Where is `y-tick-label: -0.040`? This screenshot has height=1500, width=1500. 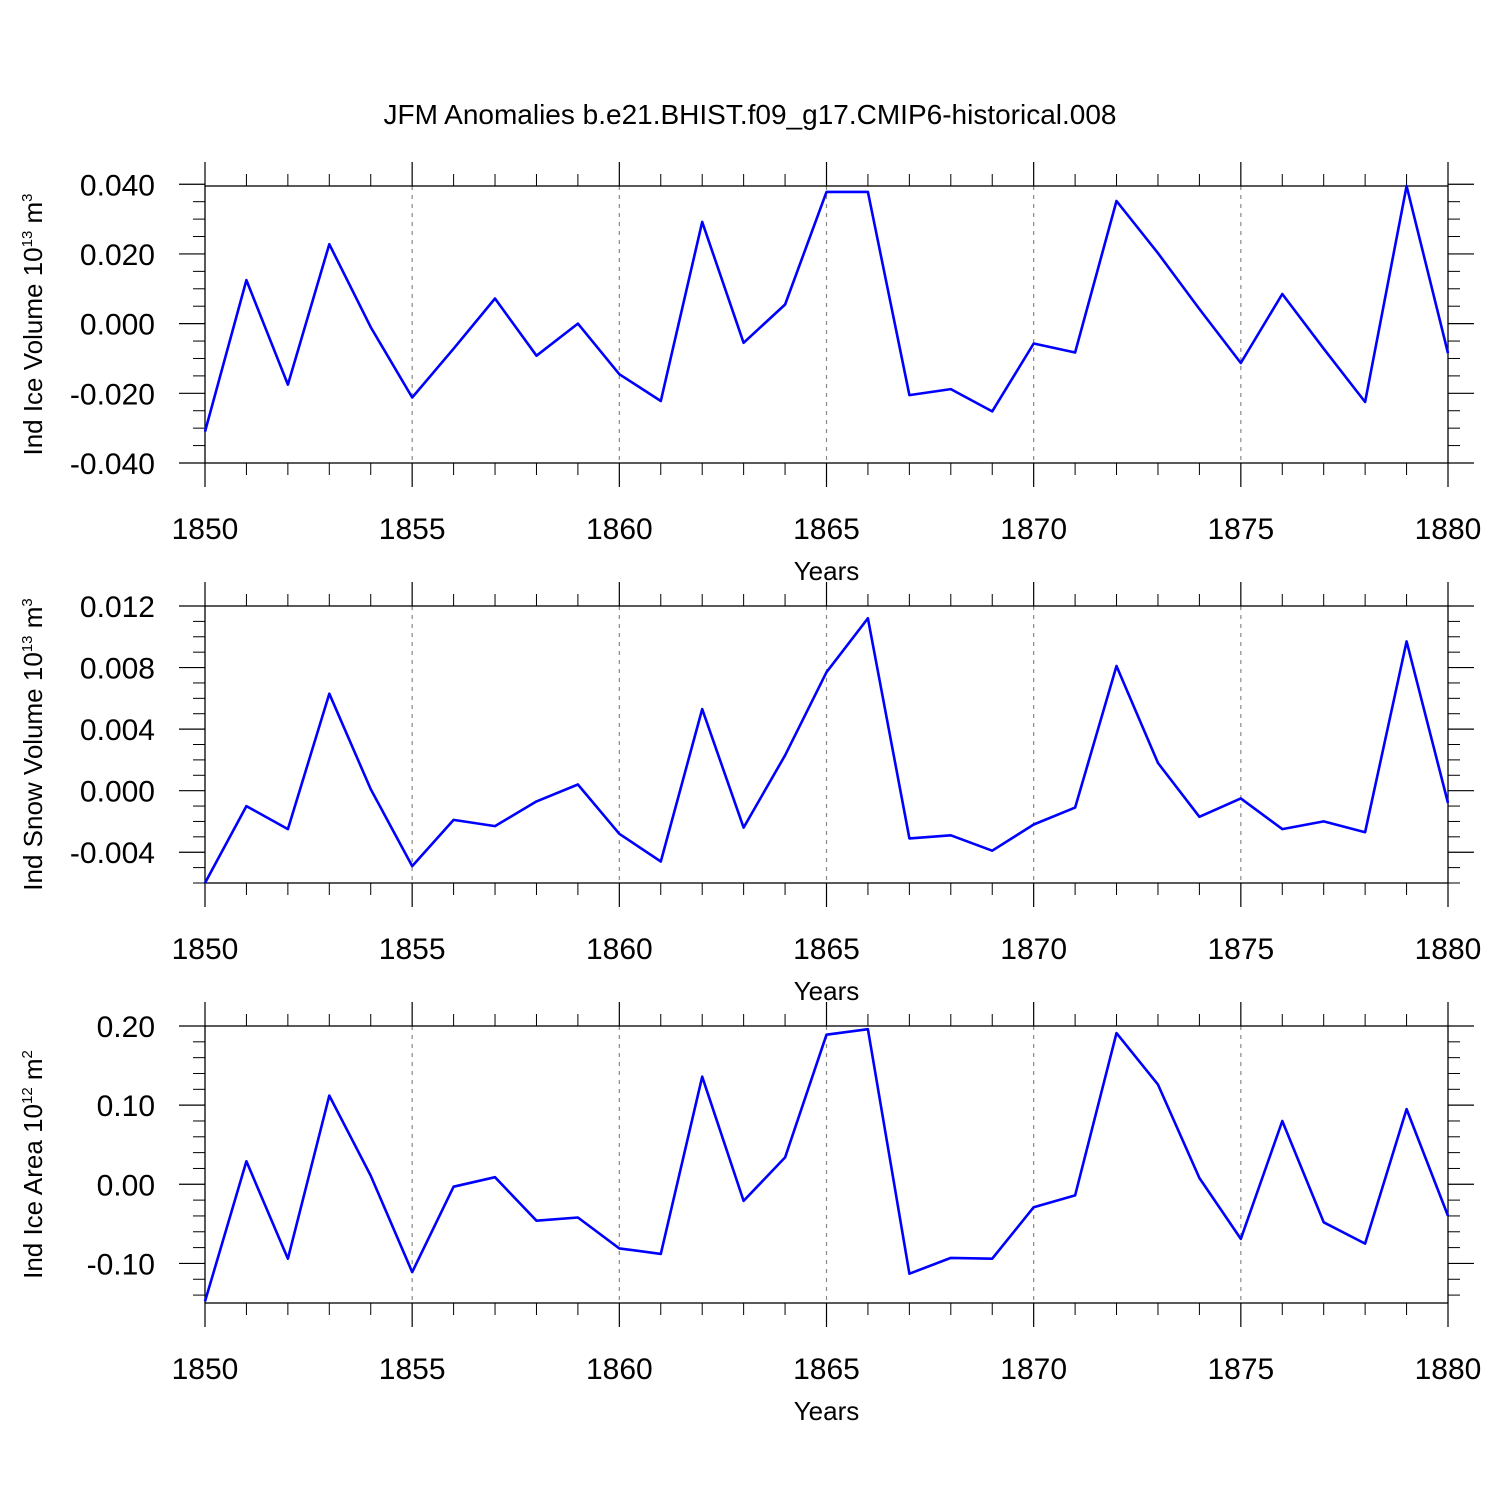
y-tick-label: -0.040 is located at coordinates (112, 464).